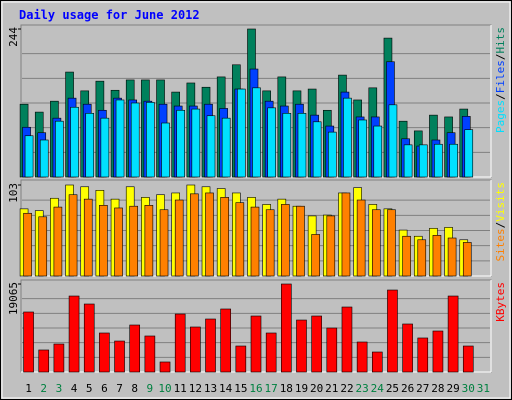  Describe the element at coordinates (316, 388) in the screenshot. I see `x-tick-label: 20` at that location.